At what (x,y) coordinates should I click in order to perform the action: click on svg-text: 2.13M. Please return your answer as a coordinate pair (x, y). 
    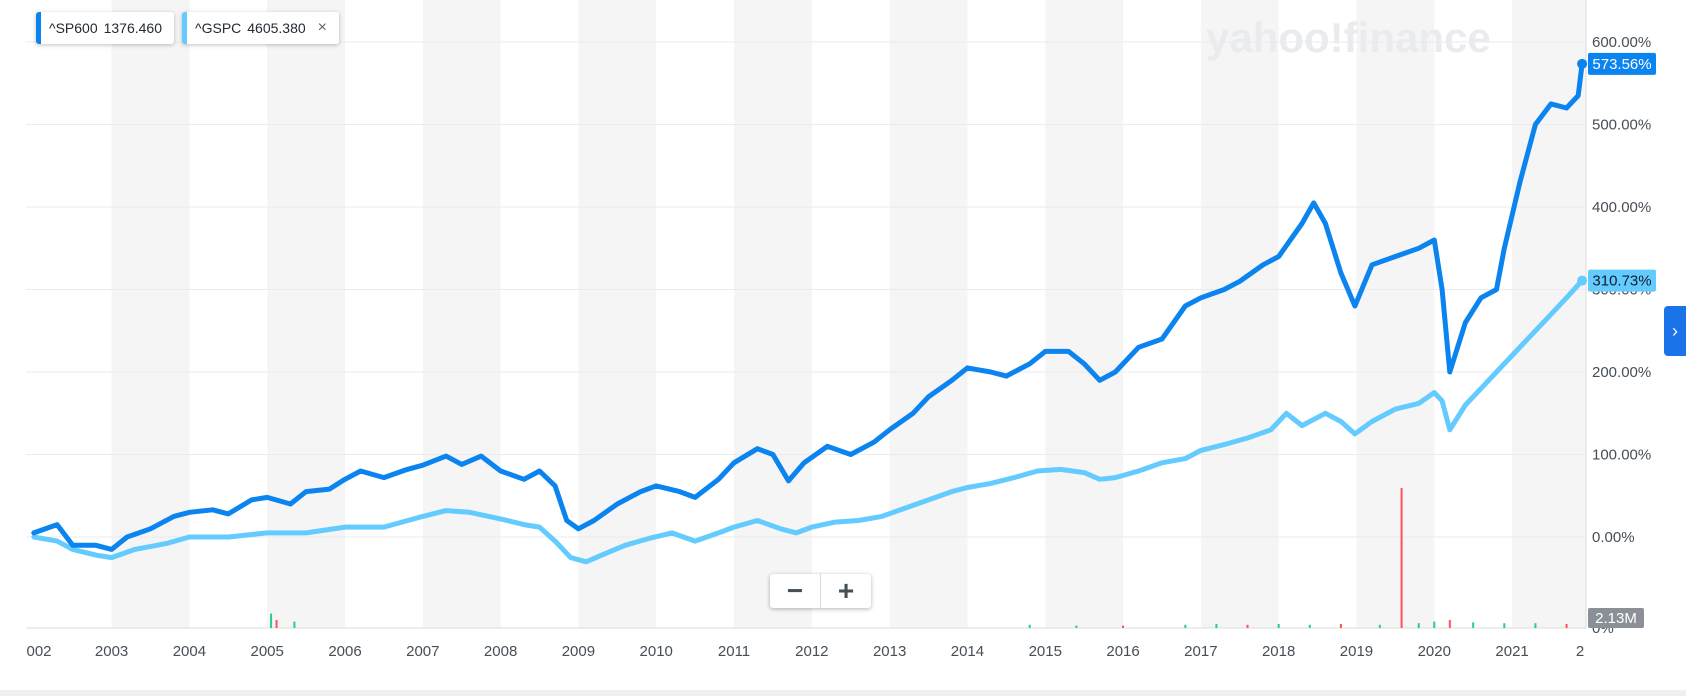
    Looking at the image, I should click on (1616, 618).